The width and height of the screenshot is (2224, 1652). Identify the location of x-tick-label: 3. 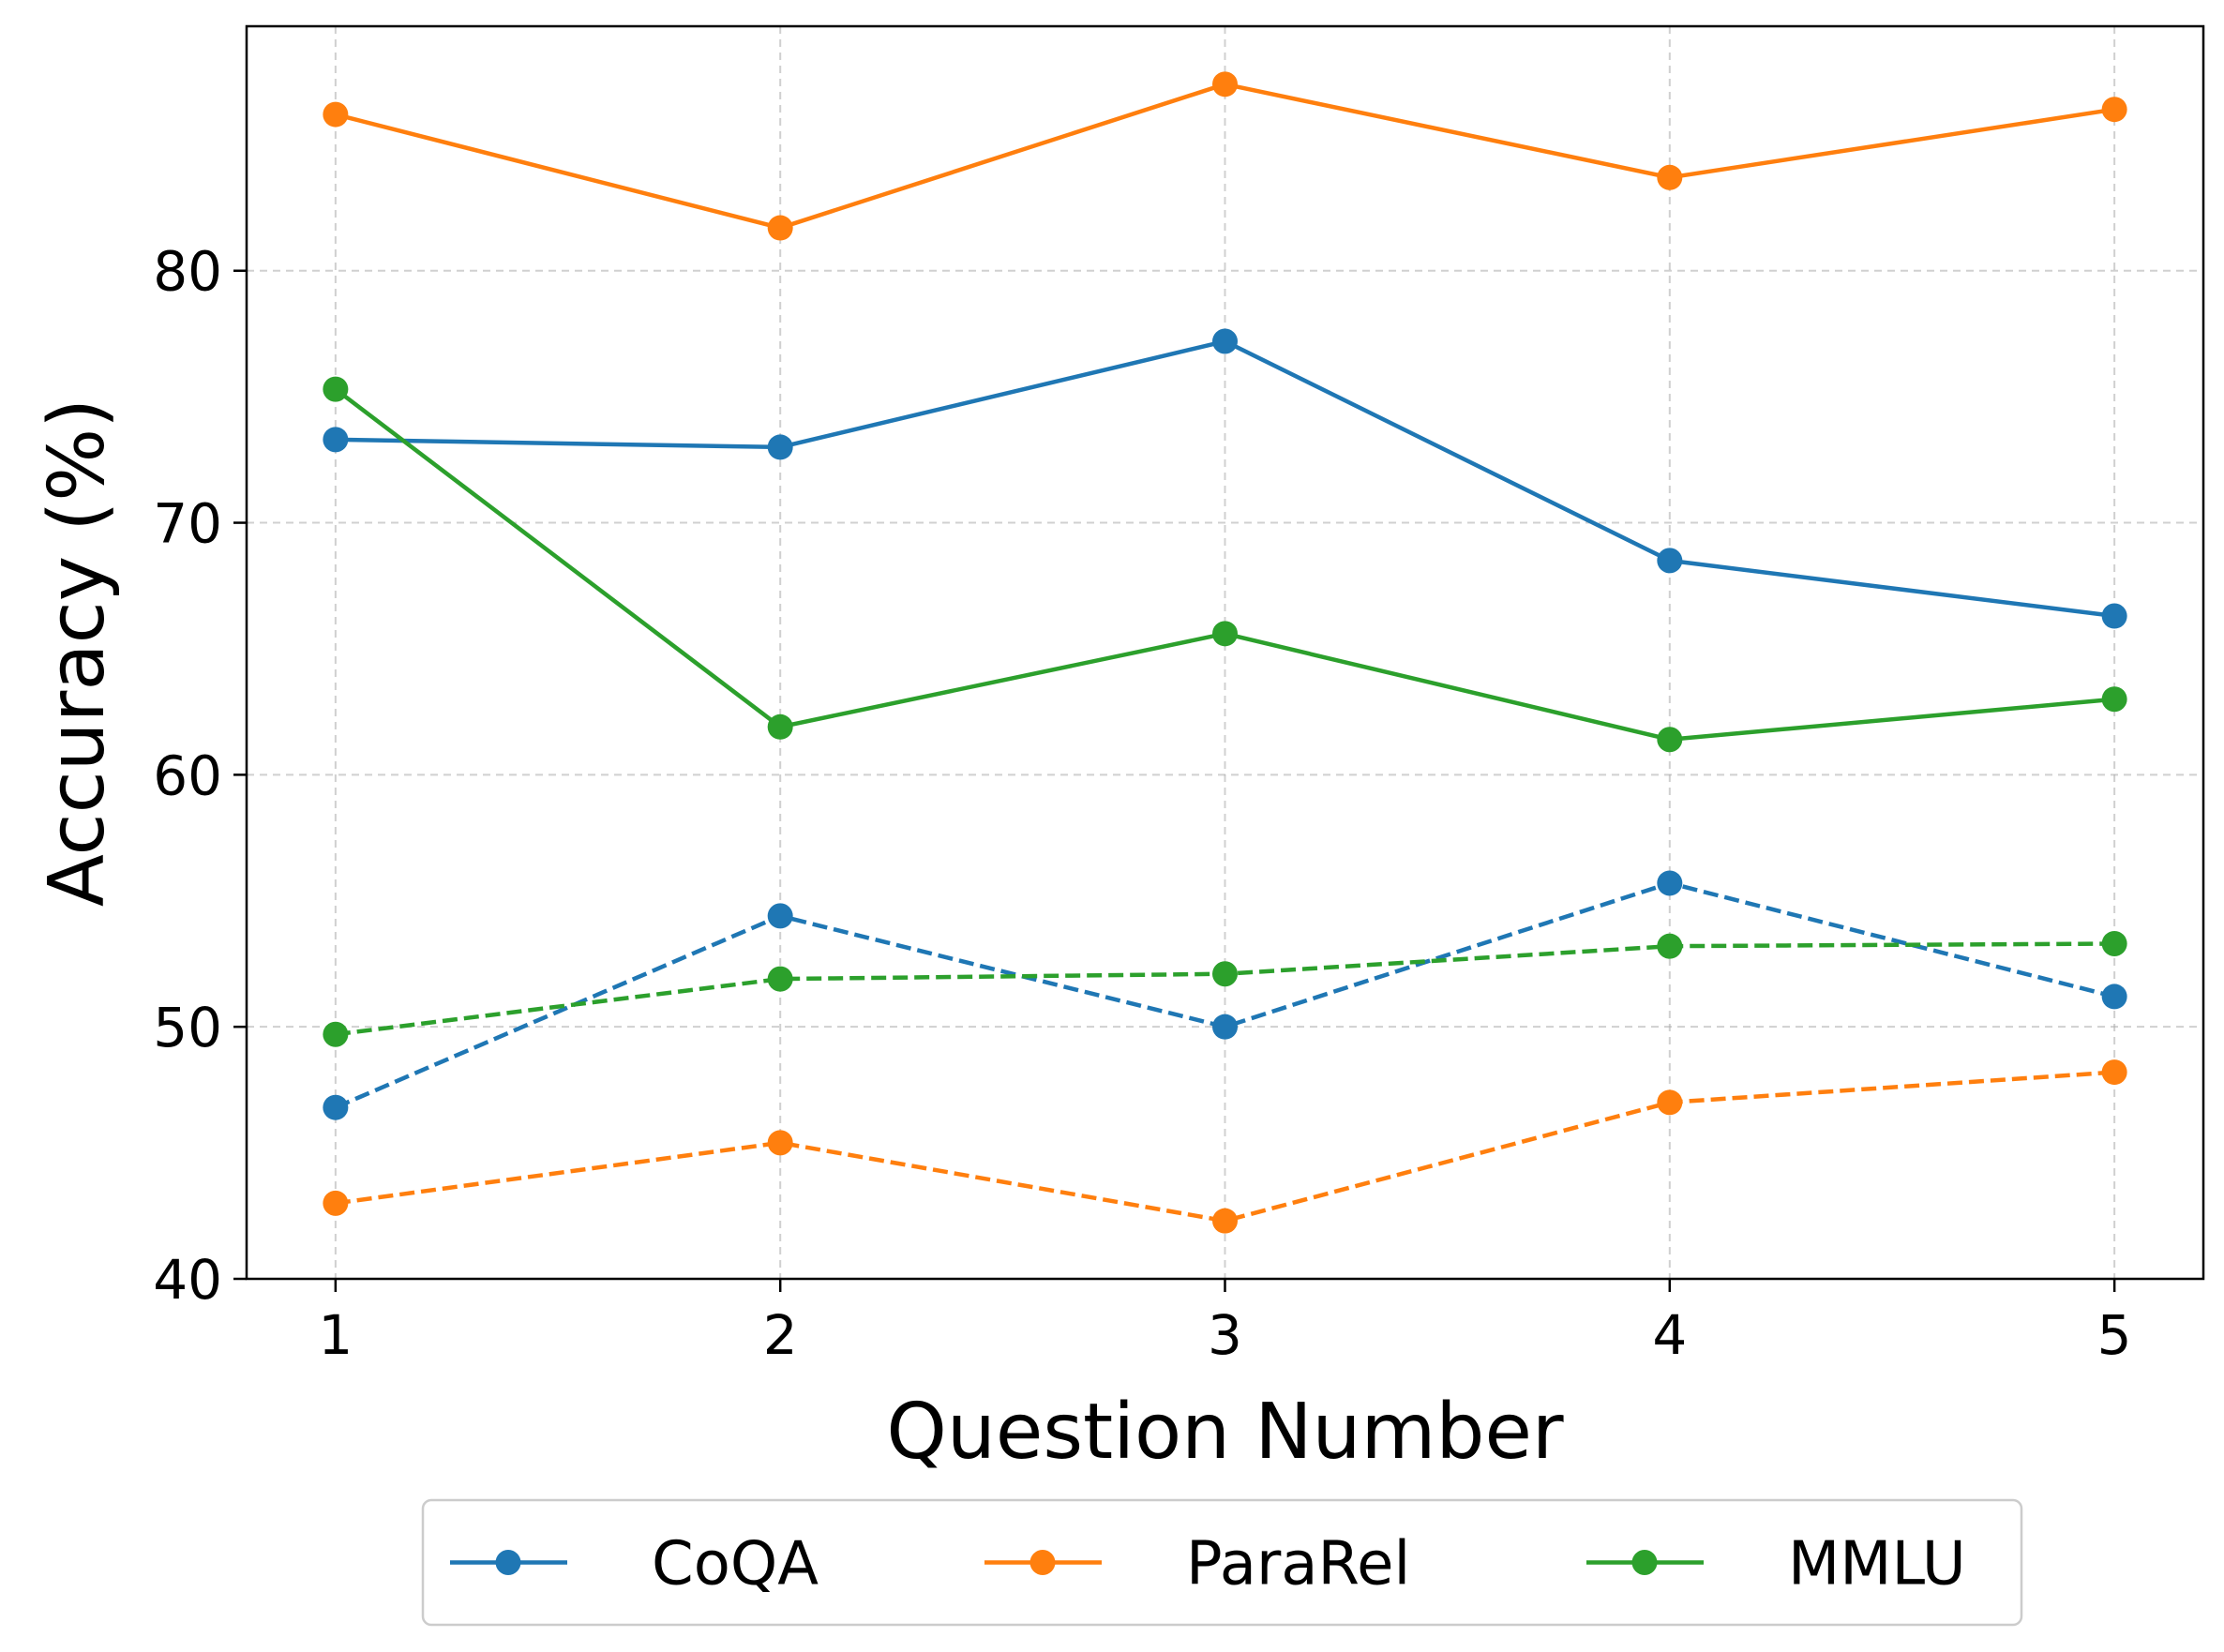
(1225, 1335).